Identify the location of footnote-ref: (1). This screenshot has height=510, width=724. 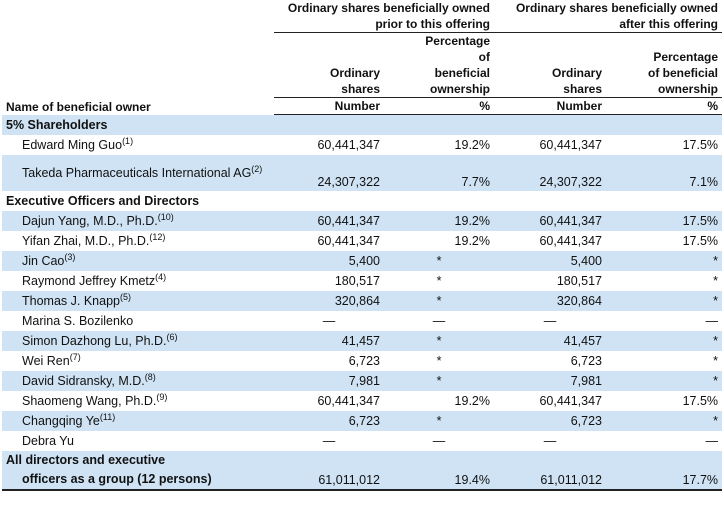
(128, 140).